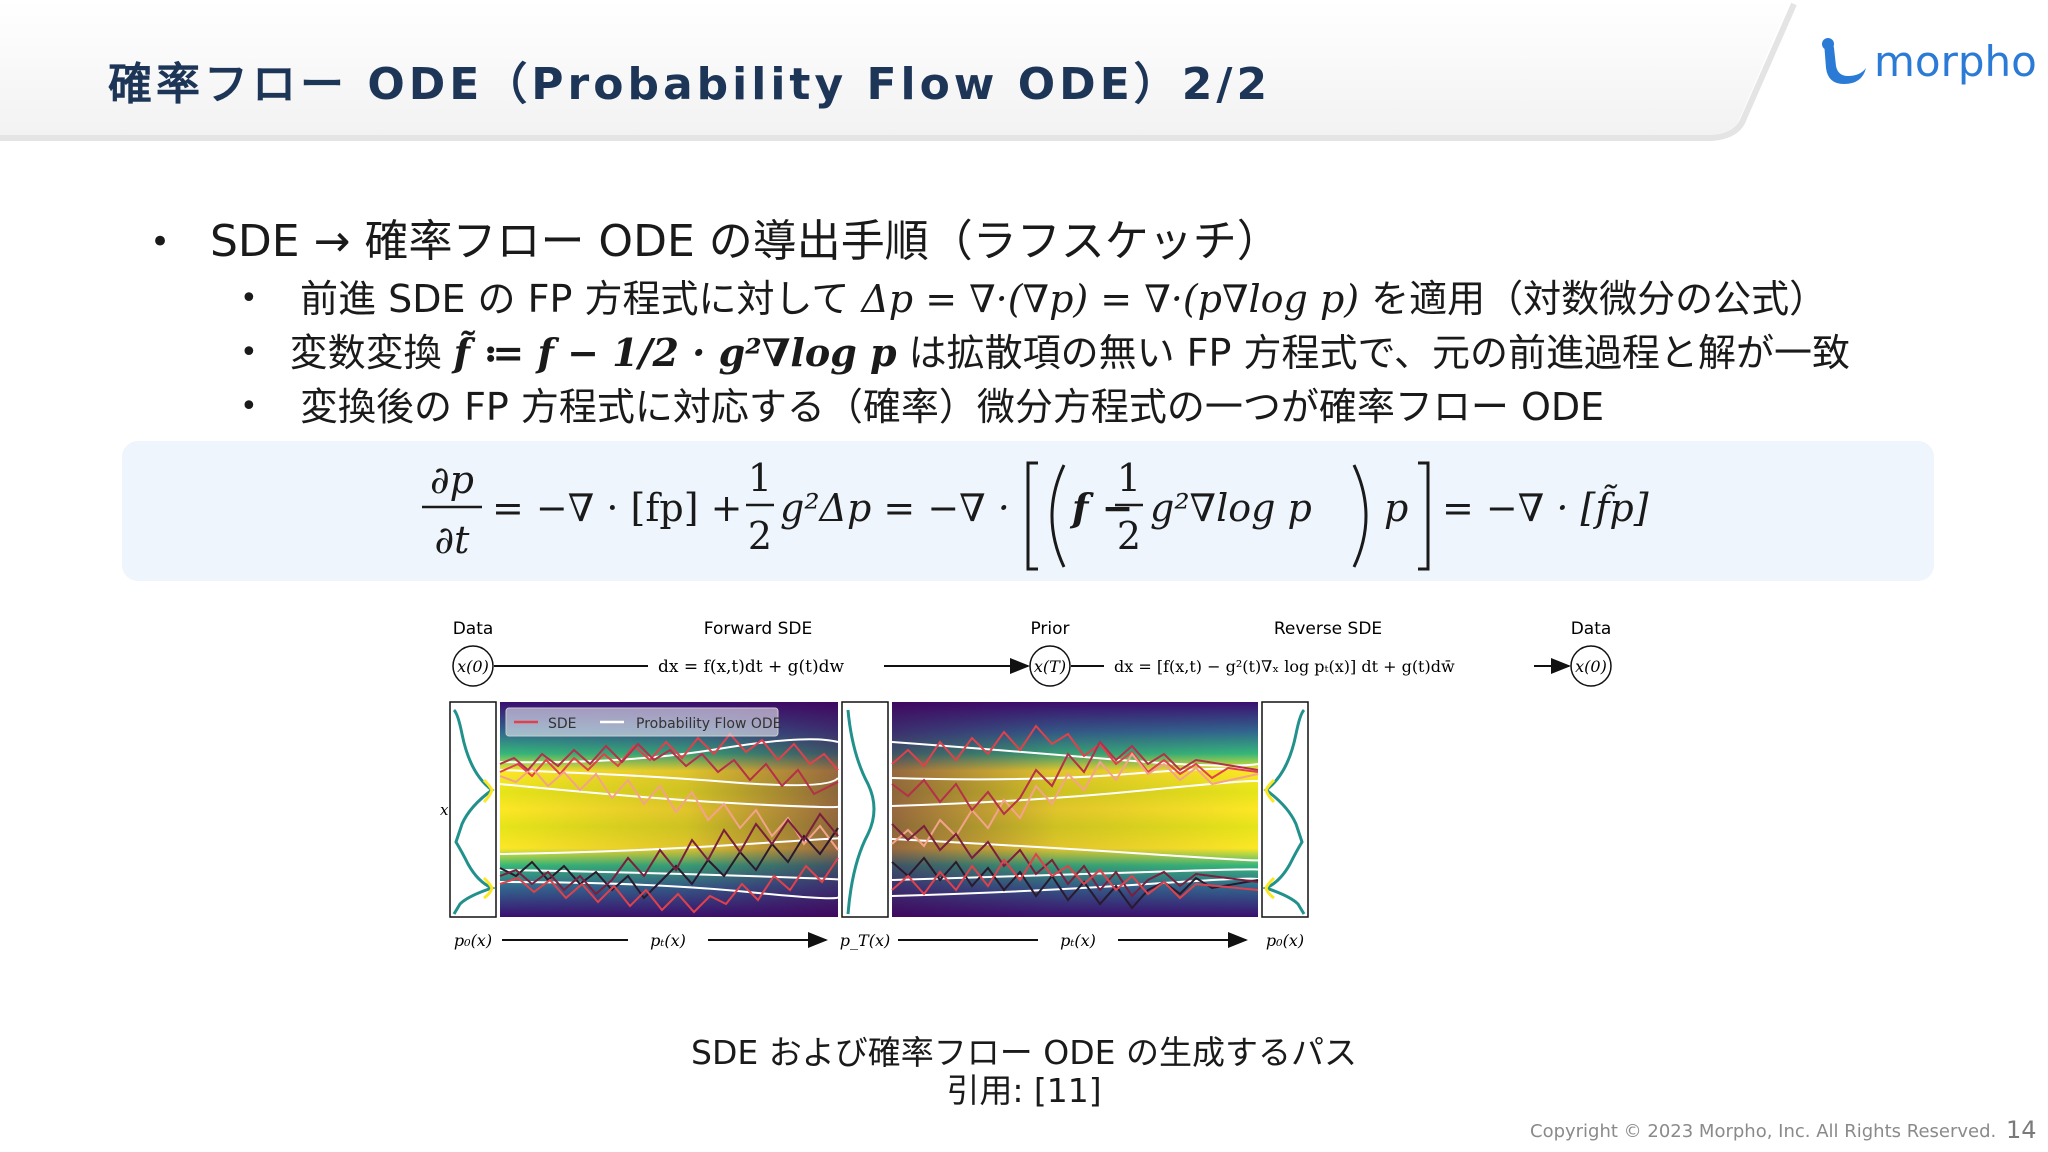  I want to click on eq-half-den-2: 2, so click(1129, 536).